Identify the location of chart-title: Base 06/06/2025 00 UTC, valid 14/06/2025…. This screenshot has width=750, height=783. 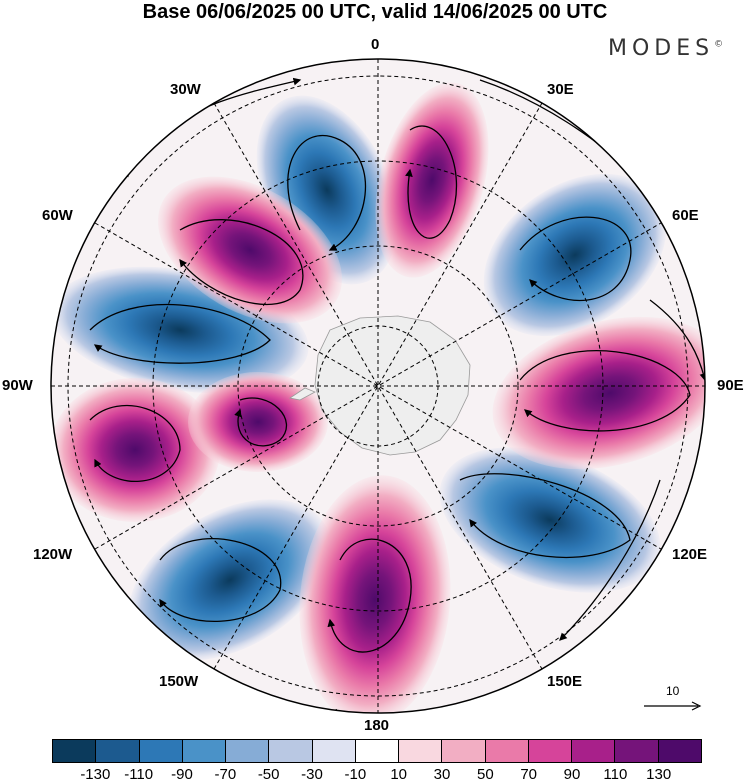
(375, 12).